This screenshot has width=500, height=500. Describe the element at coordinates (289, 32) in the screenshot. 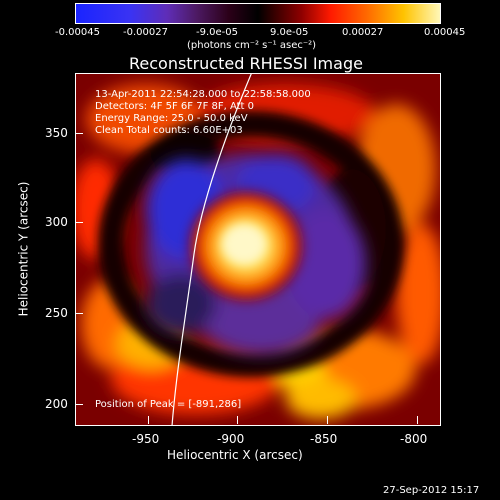

I see `colorbar-tick-label: 9.0e-05` at that location.